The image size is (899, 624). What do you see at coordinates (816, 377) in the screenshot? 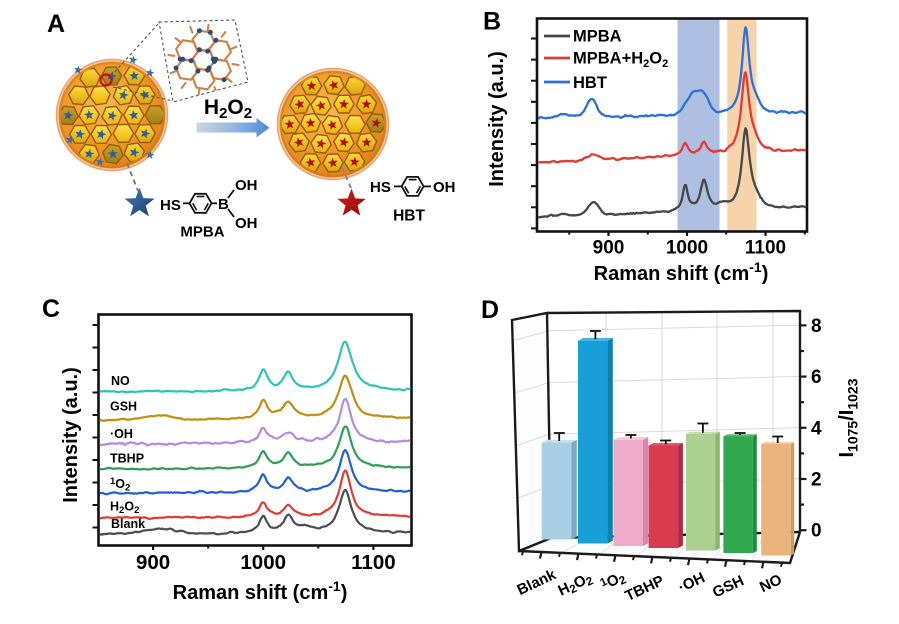
I see `svg-text: 6` at bounding box center [816, 377].